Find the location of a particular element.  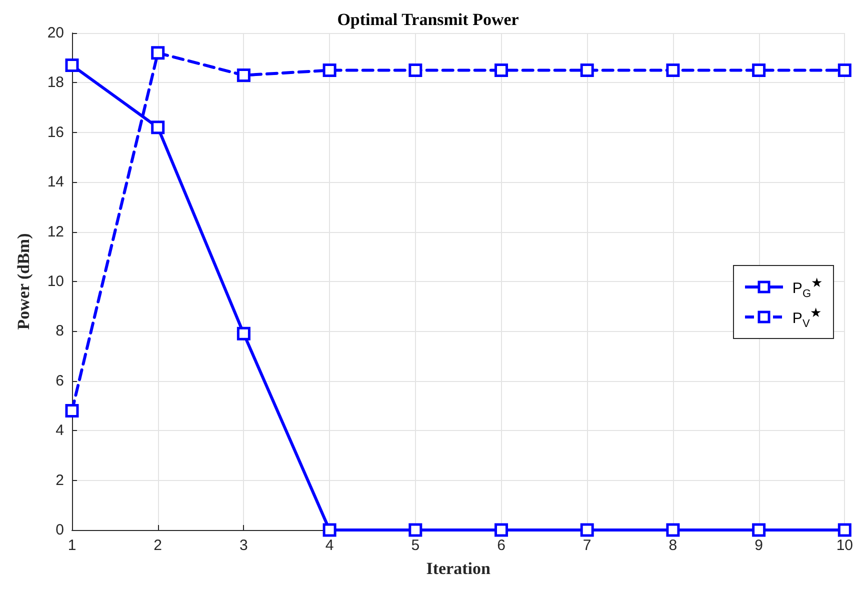

x-tick-label: 8 is located at coordinates (673, 545).